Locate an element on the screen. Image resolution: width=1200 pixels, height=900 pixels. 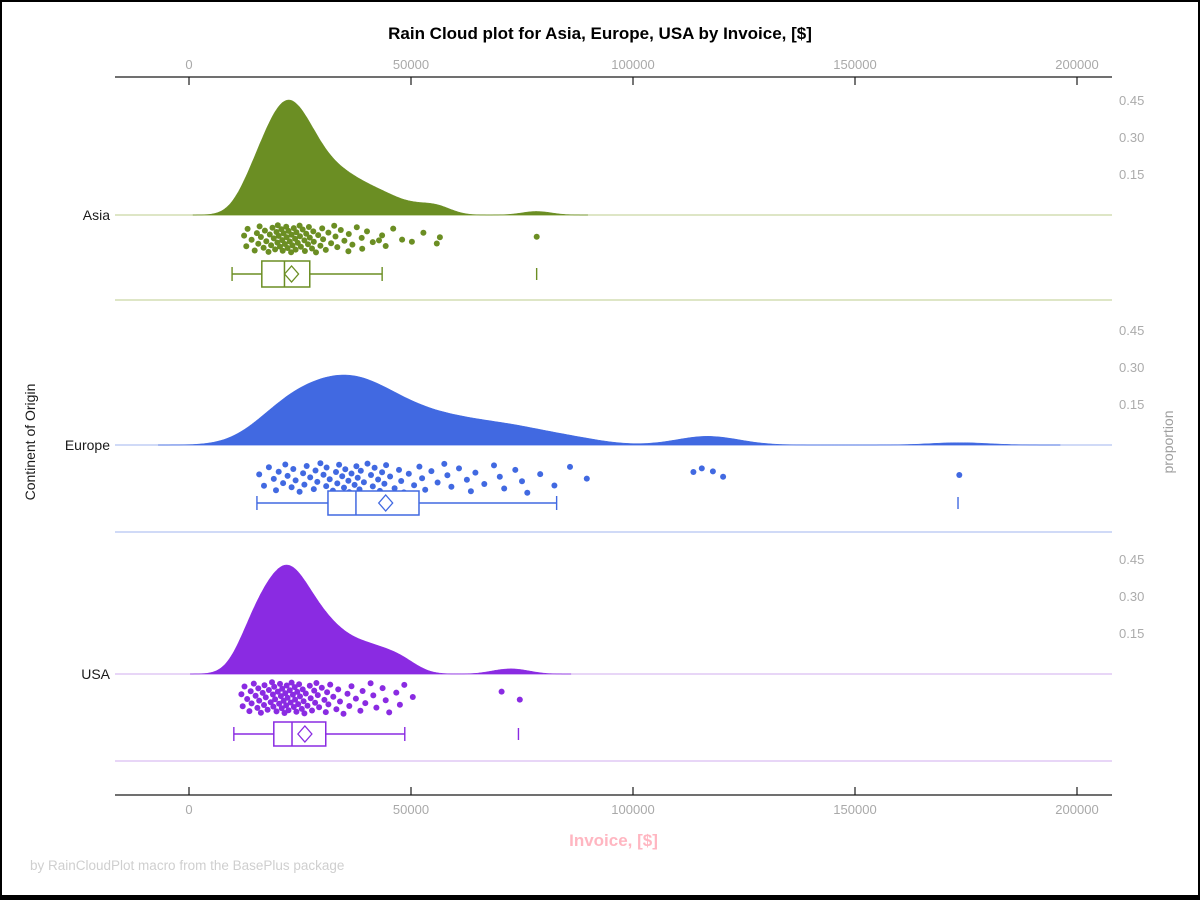
proportion-tick-label-europe: 0.15 is located at coordinates (1131, 404).